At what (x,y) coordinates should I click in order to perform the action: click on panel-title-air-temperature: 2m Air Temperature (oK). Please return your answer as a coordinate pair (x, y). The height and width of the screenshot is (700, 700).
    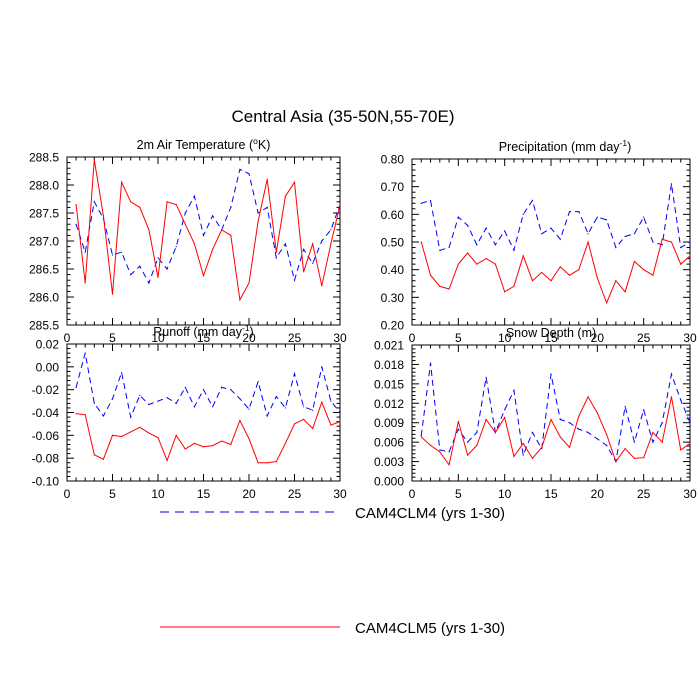
    Looking at the image, I should click on (204, 144).